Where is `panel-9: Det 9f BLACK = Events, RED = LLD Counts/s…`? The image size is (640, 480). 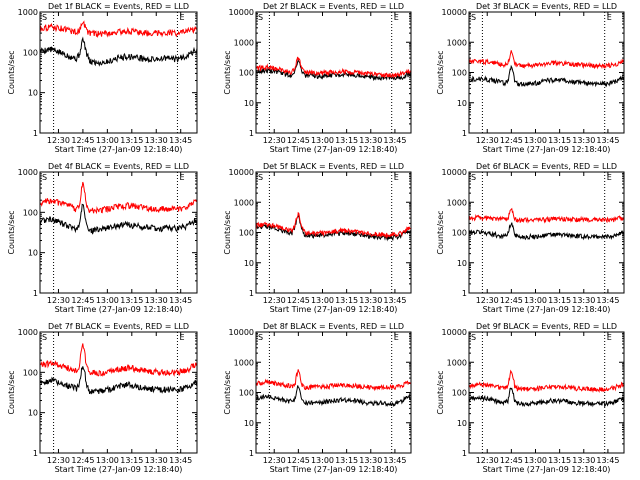 panel-9: Det 9f BLACK = Events, RED = LLD Counts/s… is located at coordinates (530, 398).